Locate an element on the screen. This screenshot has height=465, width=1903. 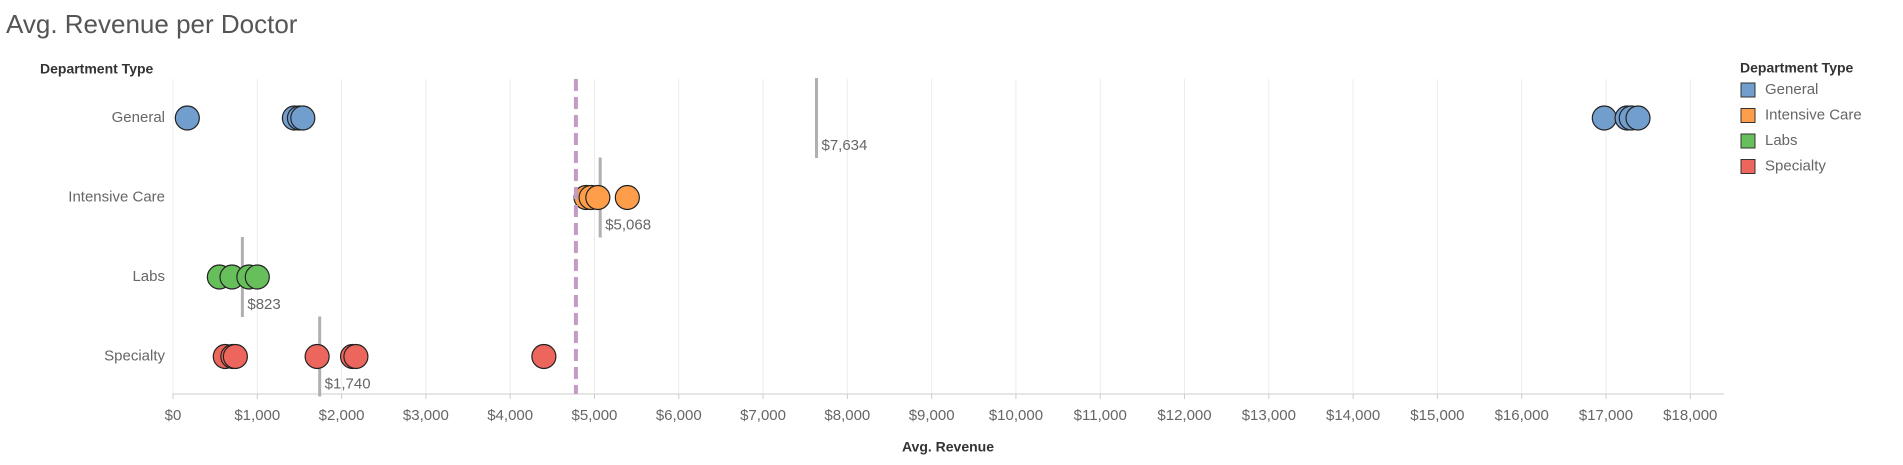
x-tick-label: $7,000 is located at coordinates (763, 415).